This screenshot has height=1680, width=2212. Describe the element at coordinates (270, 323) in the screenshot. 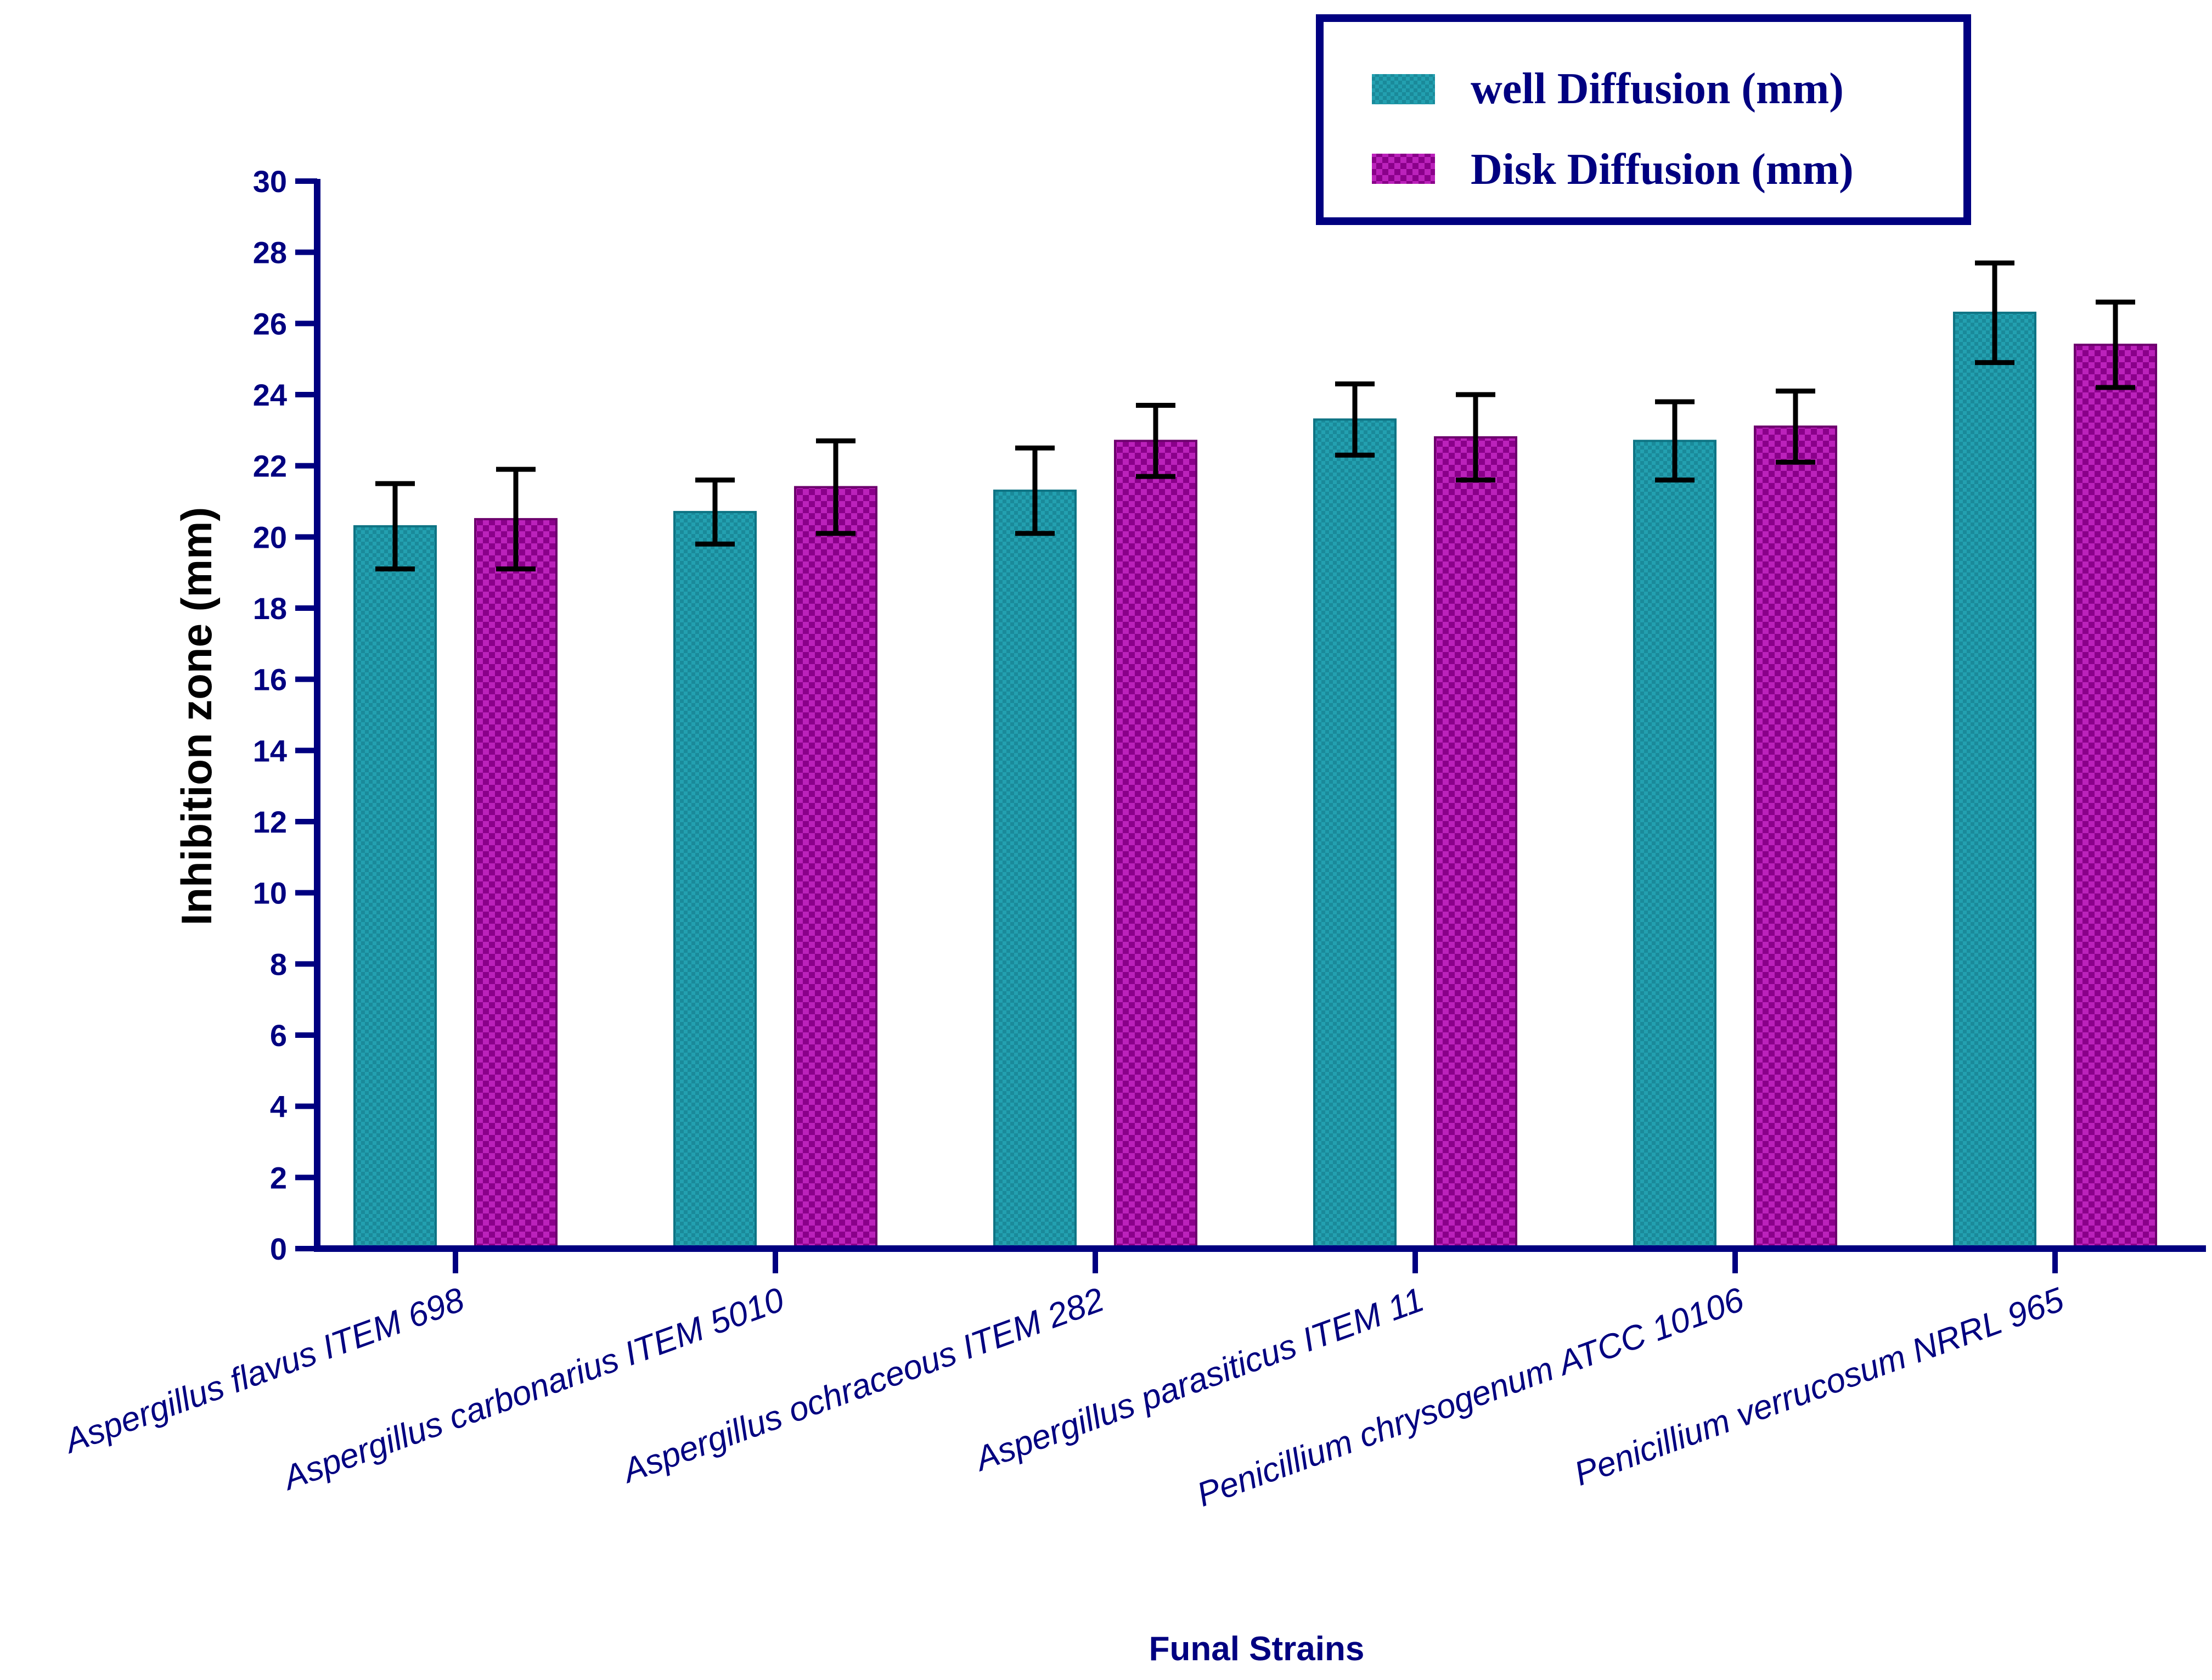

I see `y-tick-label-26: 26` at that location.